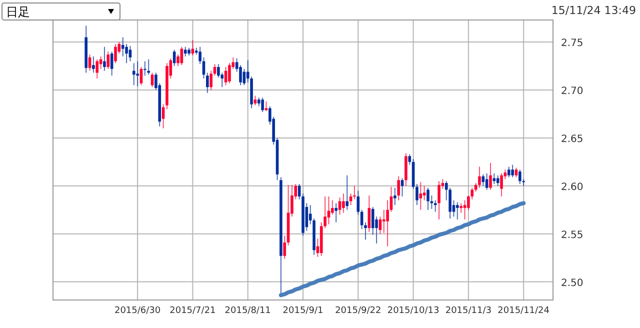  Describe the element at coordinates (572, 283) in the screenshot. I see `y-tick-label: 2.50` at that location.